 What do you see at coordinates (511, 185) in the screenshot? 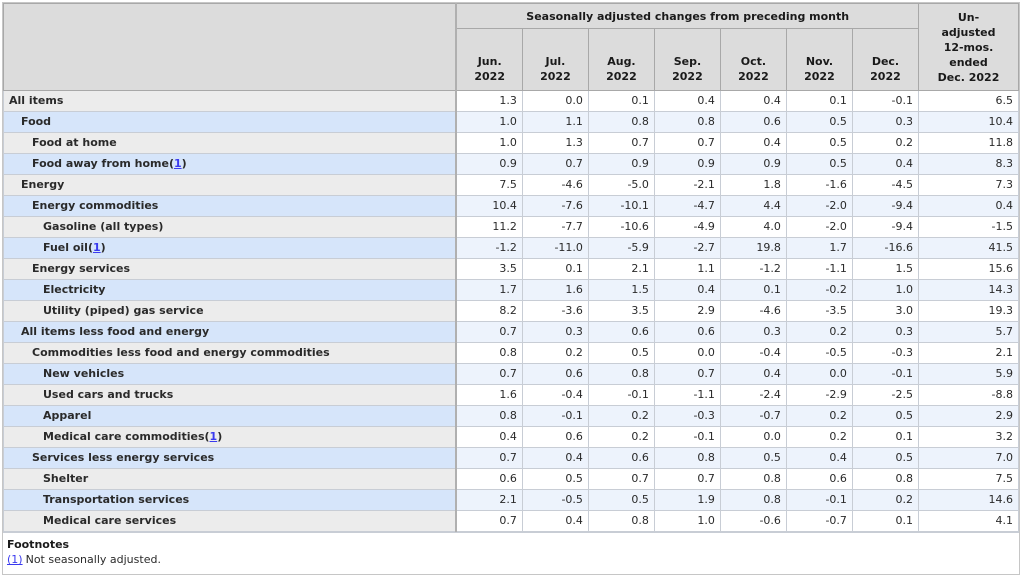
I see `table-row: Energy 7.5 -4.6 -5.0 -2.1 1.8 -1.6 -4.5 7.3` at bounding box center [511, 185].